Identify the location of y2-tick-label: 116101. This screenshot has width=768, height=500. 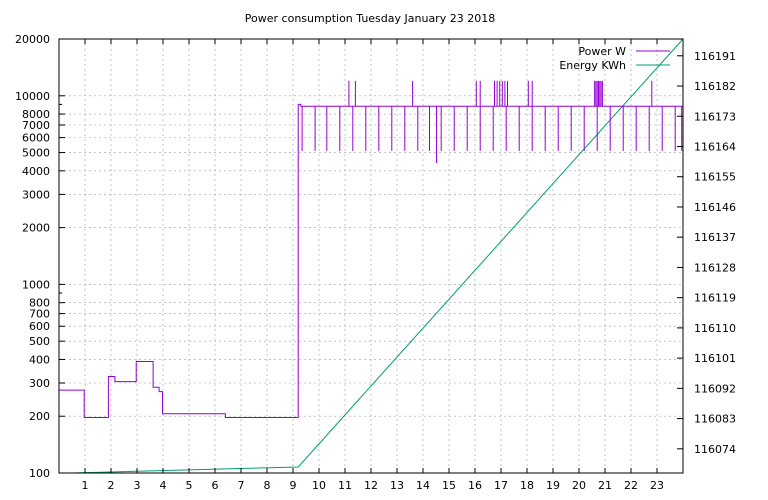
(715, 358).